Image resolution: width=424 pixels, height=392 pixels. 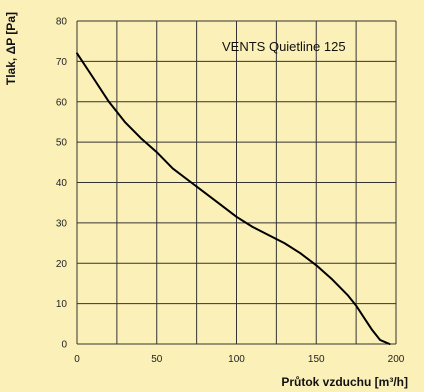 What do you see at coordinates (62, 223) in the screenshot?
I see `y-tick-label-30: 30` at bounding box center [62, 223].